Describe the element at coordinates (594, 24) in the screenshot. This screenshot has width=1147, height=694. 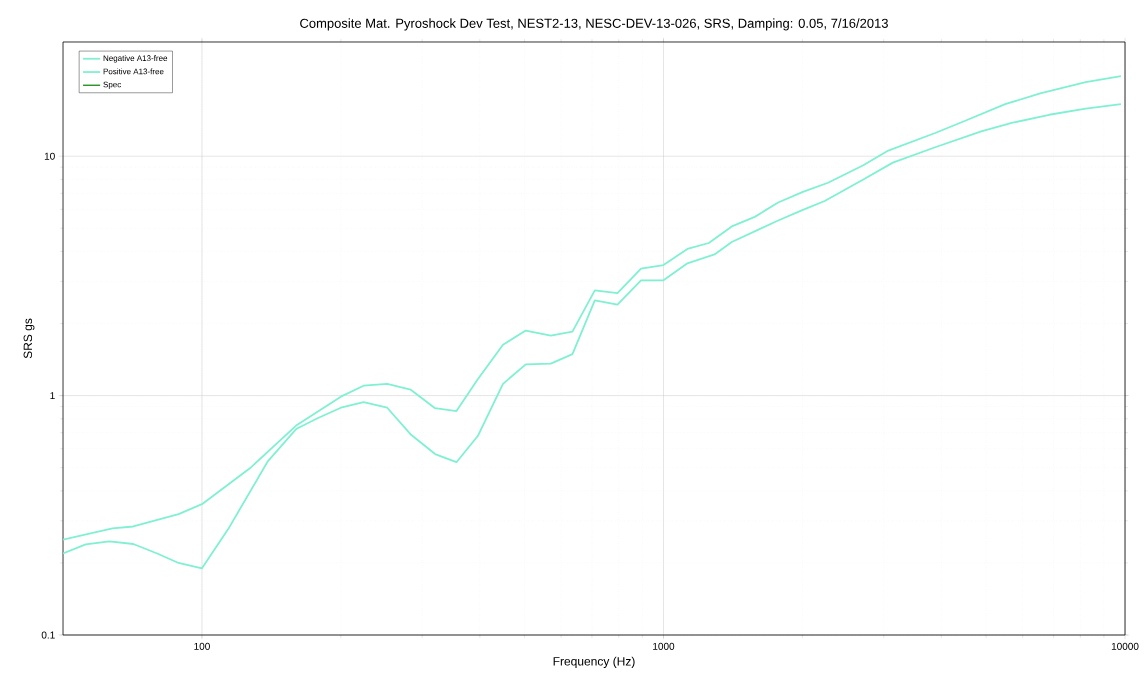
I see `chart-title: Composite Mat. Pyroshock Dev Test, NEST2-13, NESC-DEV-13-026, SRS, Damping: 0.05, 7/16/2013` at that location.